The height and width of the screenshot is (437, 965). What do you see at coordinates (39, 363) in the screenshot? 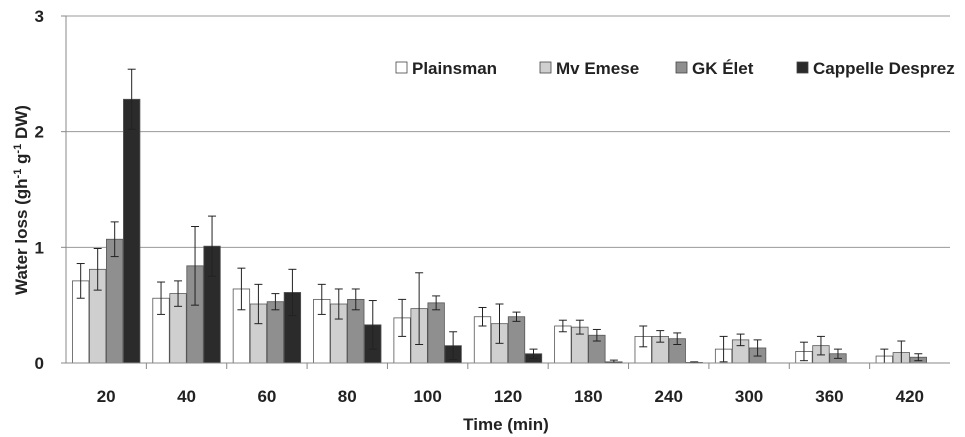
I see `y-tick-label: 0` at bounding box center [39, 363].